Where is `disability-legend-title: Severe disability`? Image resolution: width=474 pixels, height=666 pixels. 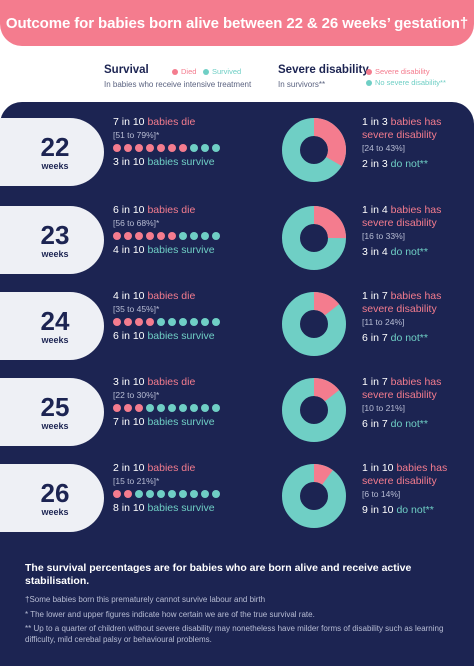
disability-legend-title: Severe disability is located at coordinates (323, 70).